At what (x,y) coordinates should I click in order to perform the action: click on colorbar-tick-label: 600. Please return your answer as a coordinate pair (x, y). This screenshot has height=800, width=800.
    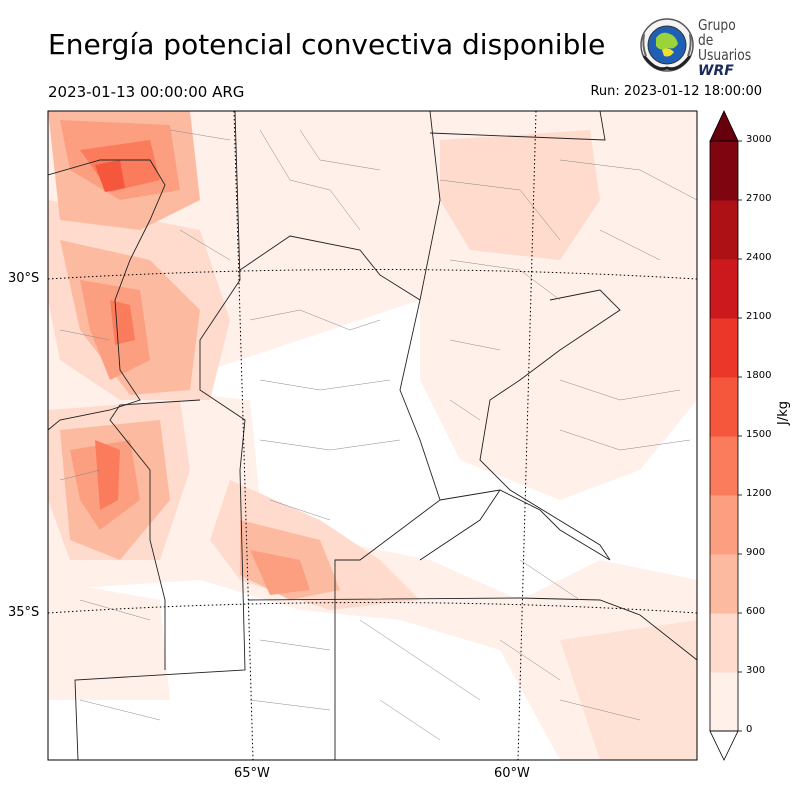
    Looking at the image, I should click on (756, 611).